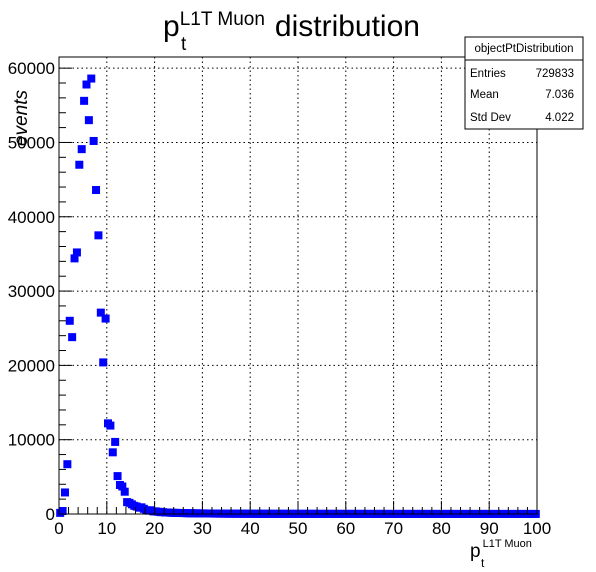 The image size is (596, 572). What do you see at coordinates (347, 26) in the screenshot?
I see `chart-title-rest: distribution` at bounding box center [347, 26].